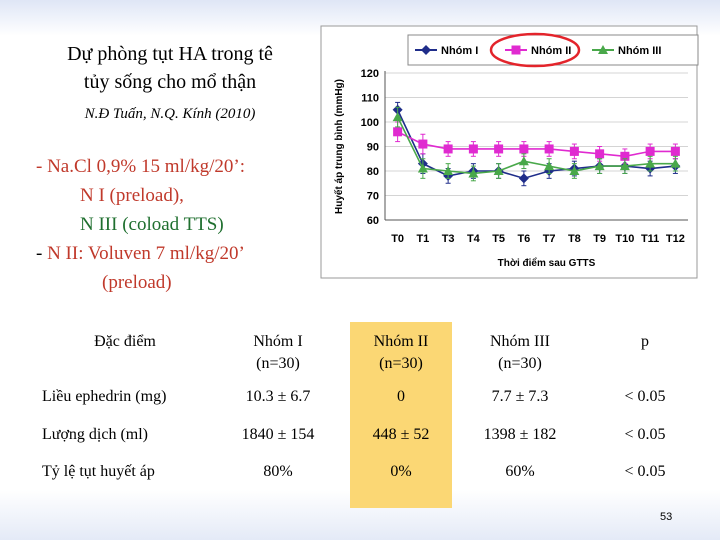 Image resolution: width=720 pixels, height=540 pixels. Describe the element at coordinates (170, 54) in the screenshot. I see `slide-title-line1: Dự phòng tụt HA trong tê` at that location.